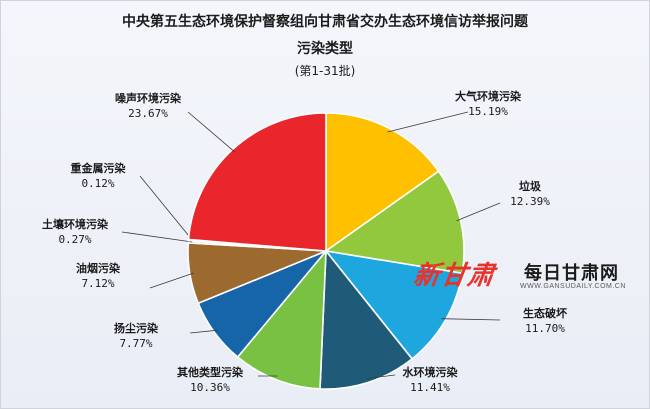 The image size is (650, 409). Describe the element at coordinates (74, 239) in the screenshot. I see `slice-value-8: 0.27%` at that location.